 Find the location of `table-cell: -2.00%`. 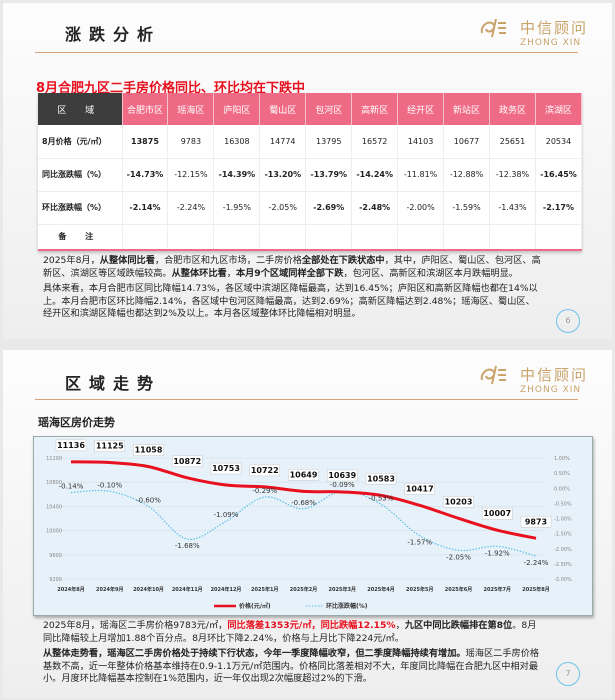

table-cell: -2.00% is located at coordinates (421, 208).